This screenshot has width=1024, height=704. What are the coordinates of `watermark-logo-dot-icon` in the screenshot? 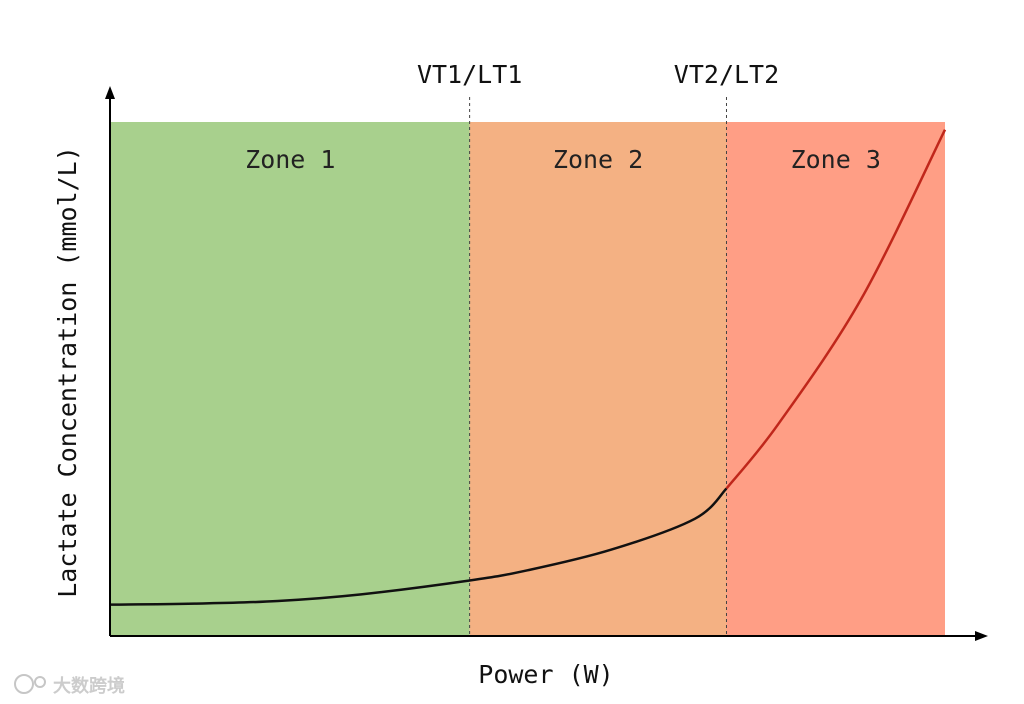 It's located at (40, 682).